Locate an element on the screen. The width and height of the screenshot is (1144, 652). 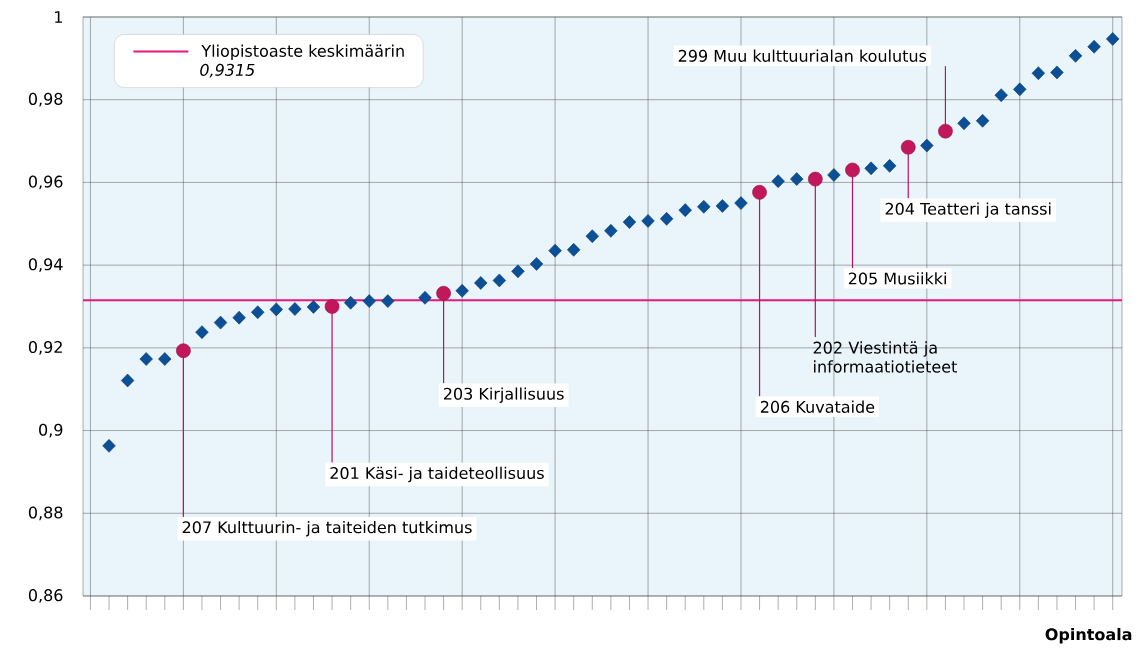
annotation: 0,9315 is located at coordinates (227, 70).